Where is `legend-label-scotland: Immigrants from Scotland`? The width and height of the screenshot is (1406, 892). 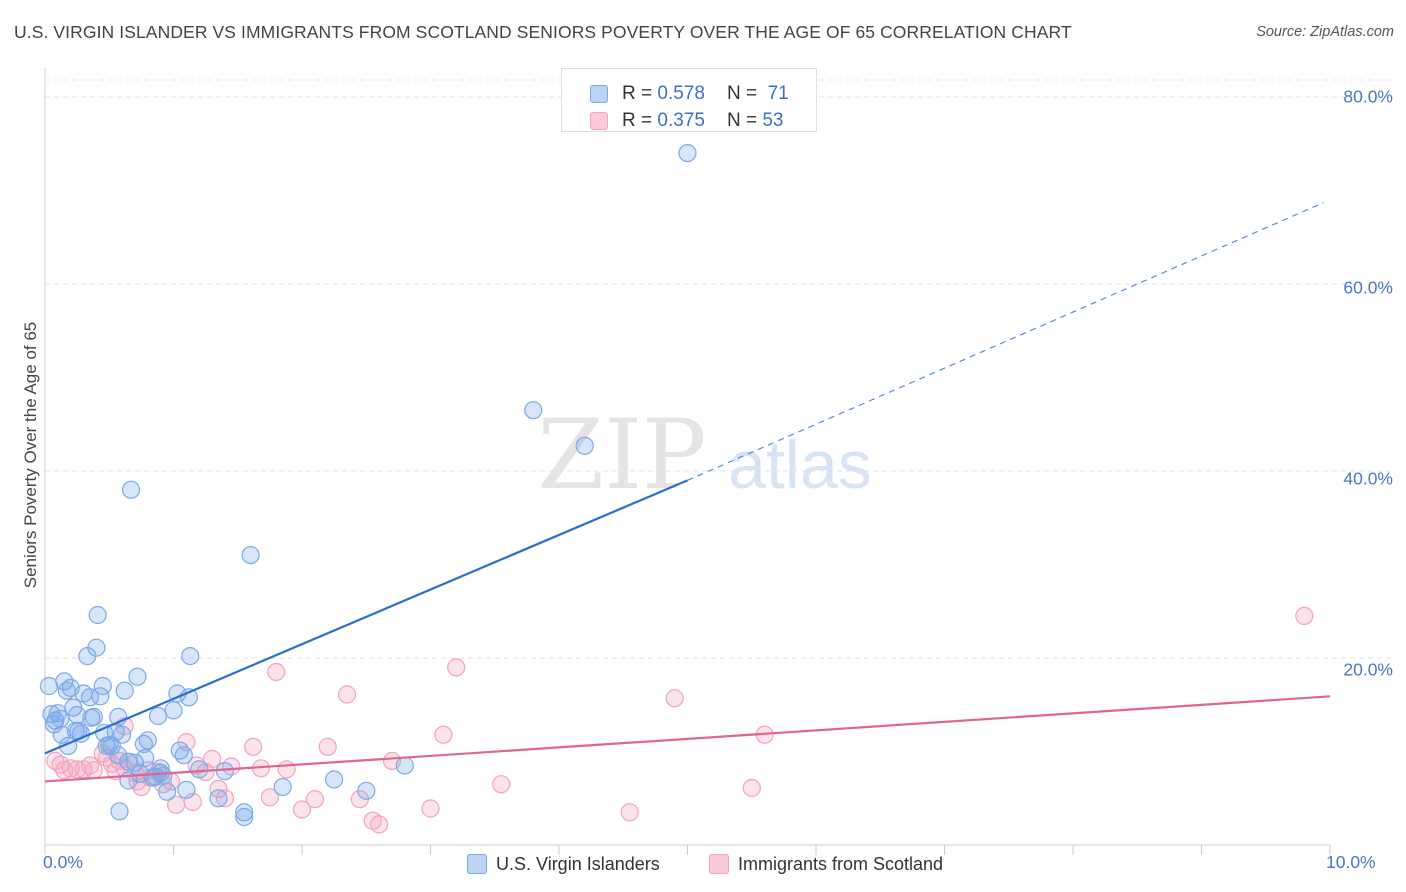
legend-label-scotland: Immigrants from Scotland is located at coordinates (841, 863).